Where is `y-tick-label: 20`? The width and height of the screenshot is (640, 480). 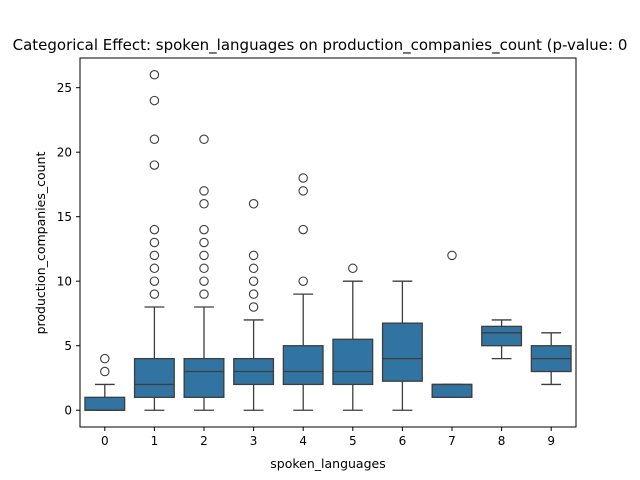
y-tick-label: 20 is located at coordinates (64, 153).